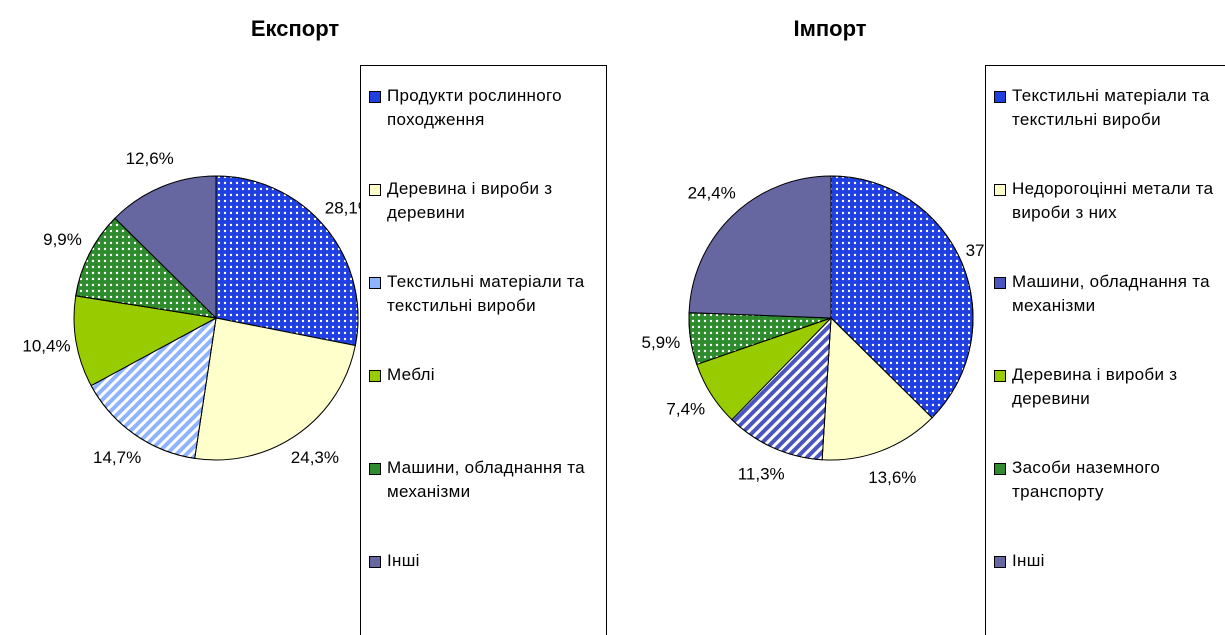  What do you see at coordinates (295, 28) in the screenshot?
I see `chart-title: Експорт` at bounding box center [295, 28].